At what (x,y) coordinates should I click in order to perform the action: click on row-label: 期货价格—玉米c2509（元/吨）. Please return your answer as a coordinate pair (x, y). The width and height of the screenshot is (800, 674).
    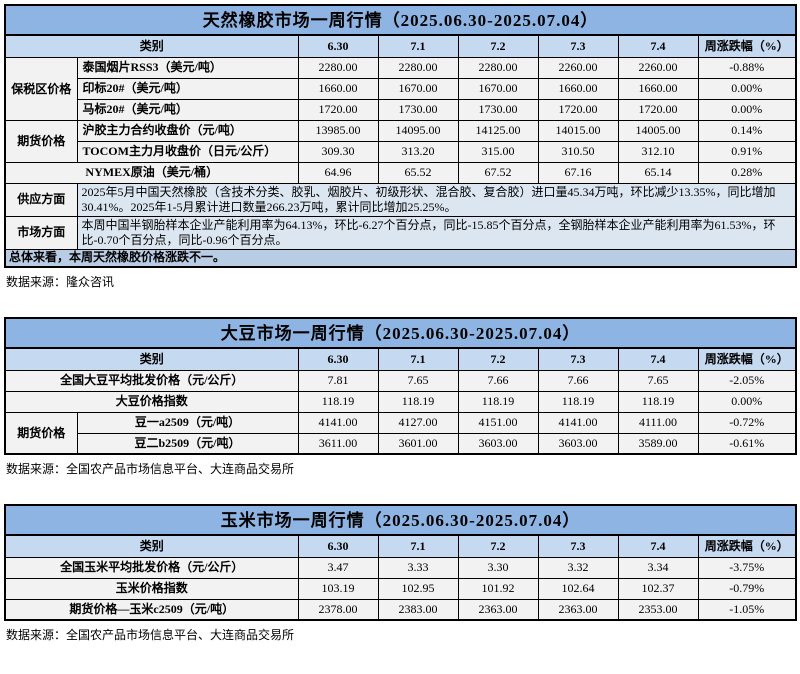
    Looking at the image, I should click on (151, 609).